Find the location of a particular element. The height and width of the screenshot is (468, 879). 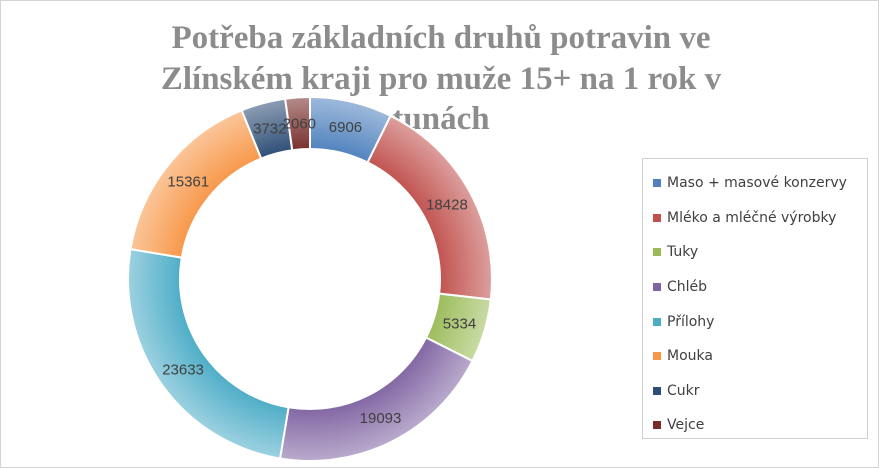

data-label-4: 19093 is located at coordinates (381, 418).